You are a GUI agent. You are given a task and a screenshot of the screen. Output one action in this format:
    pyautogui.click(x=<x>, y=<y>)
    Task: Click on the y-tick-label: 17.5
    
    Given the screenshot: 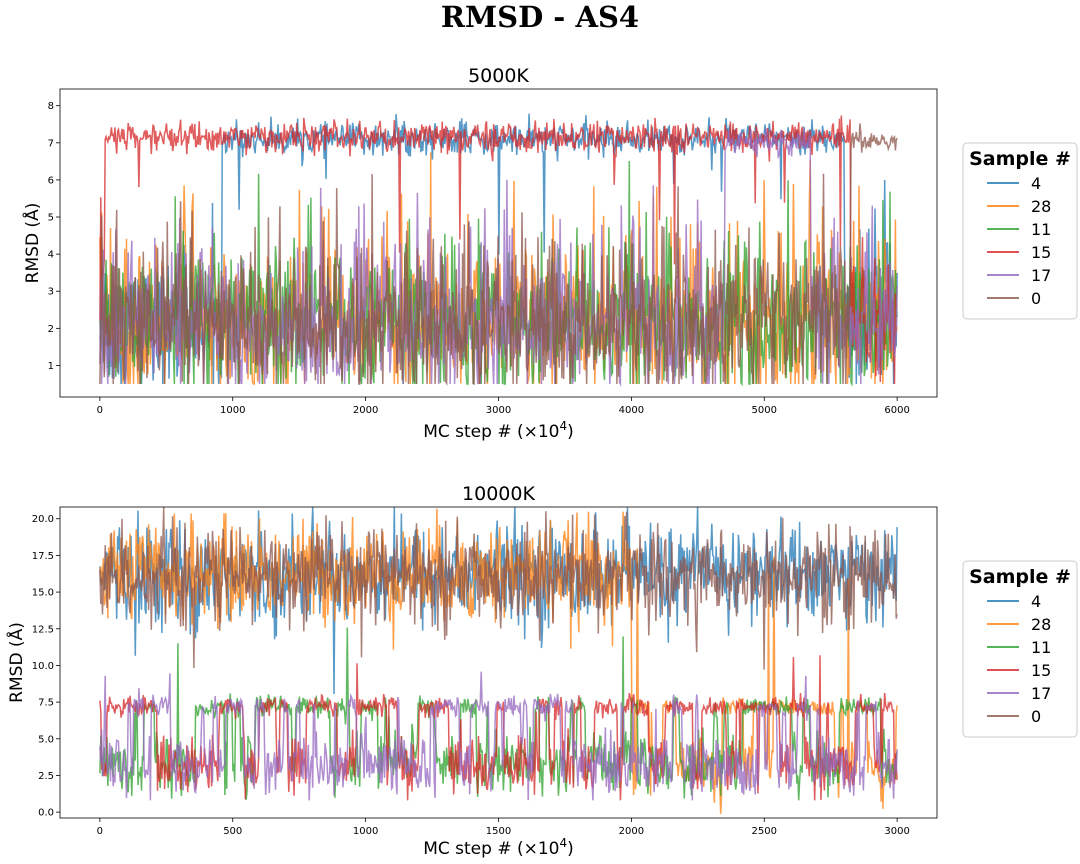 What is the action you would take?
    pyautogui.click(x=43, y=556)
    